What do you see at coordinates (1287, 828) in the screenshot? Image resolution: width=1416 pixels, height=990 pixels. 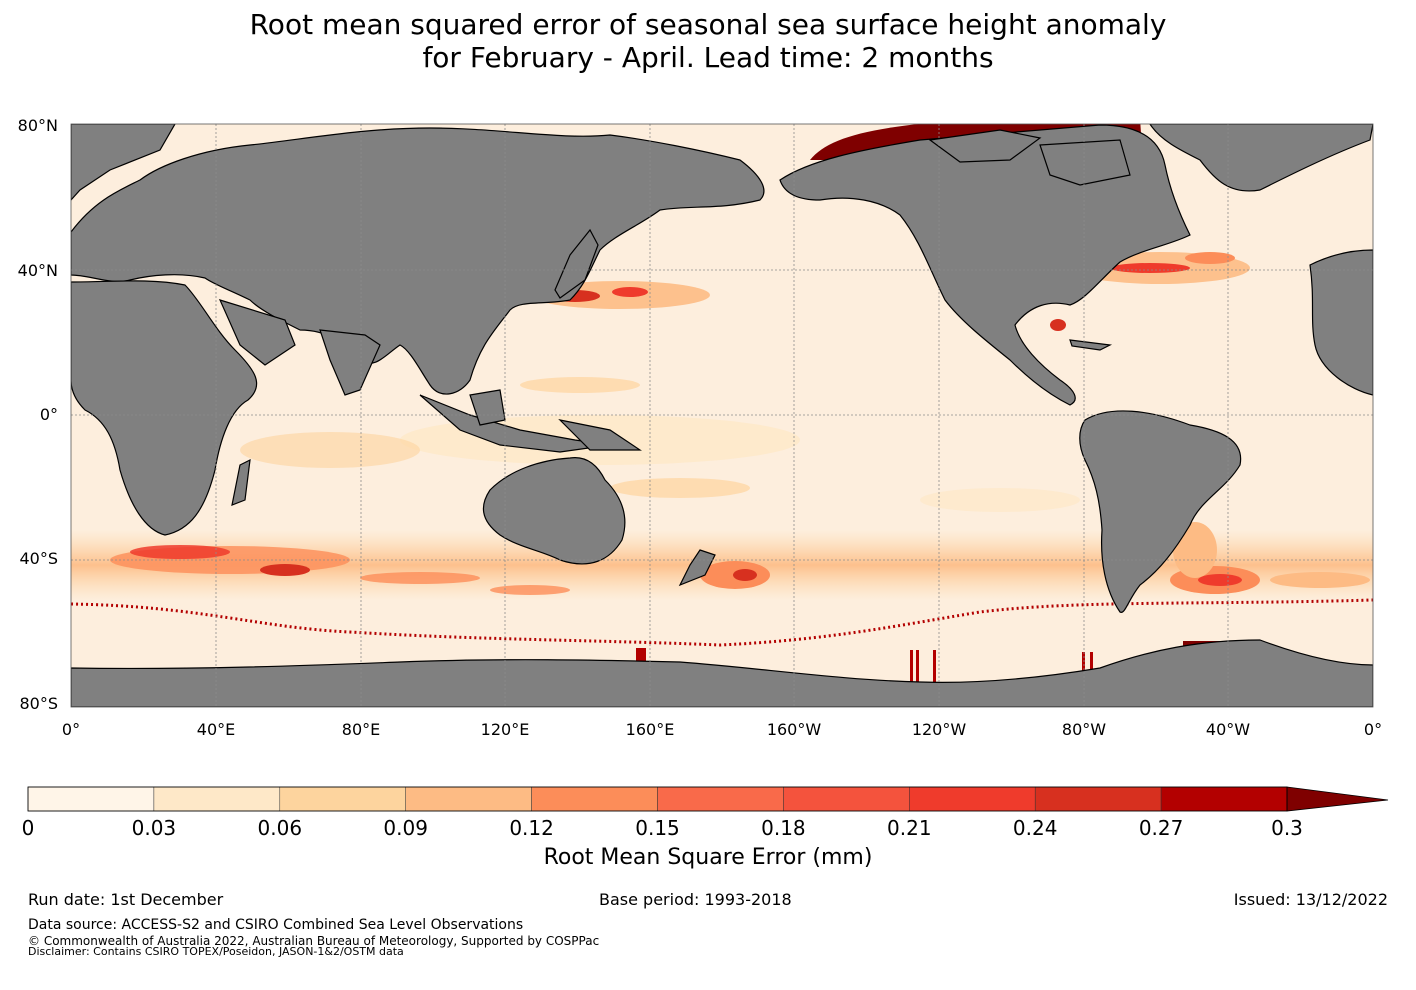 I see `colorbar-tick-label: 0.3` at bounding box center [1287, 828].